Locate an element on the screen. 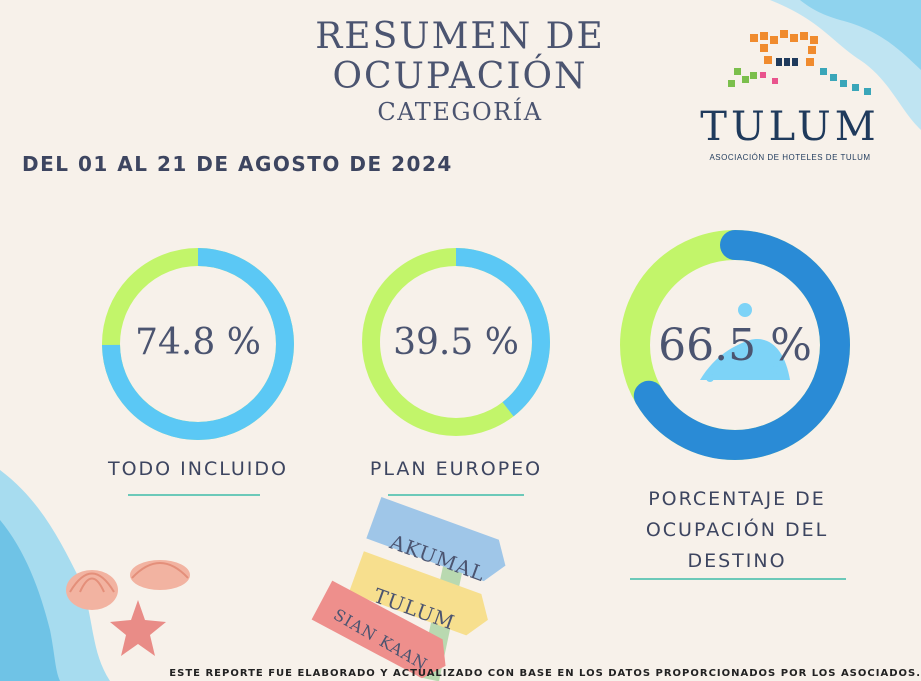  label-destino-line2: OCUPACIÓN DEL is located at coordinates (737, 530).